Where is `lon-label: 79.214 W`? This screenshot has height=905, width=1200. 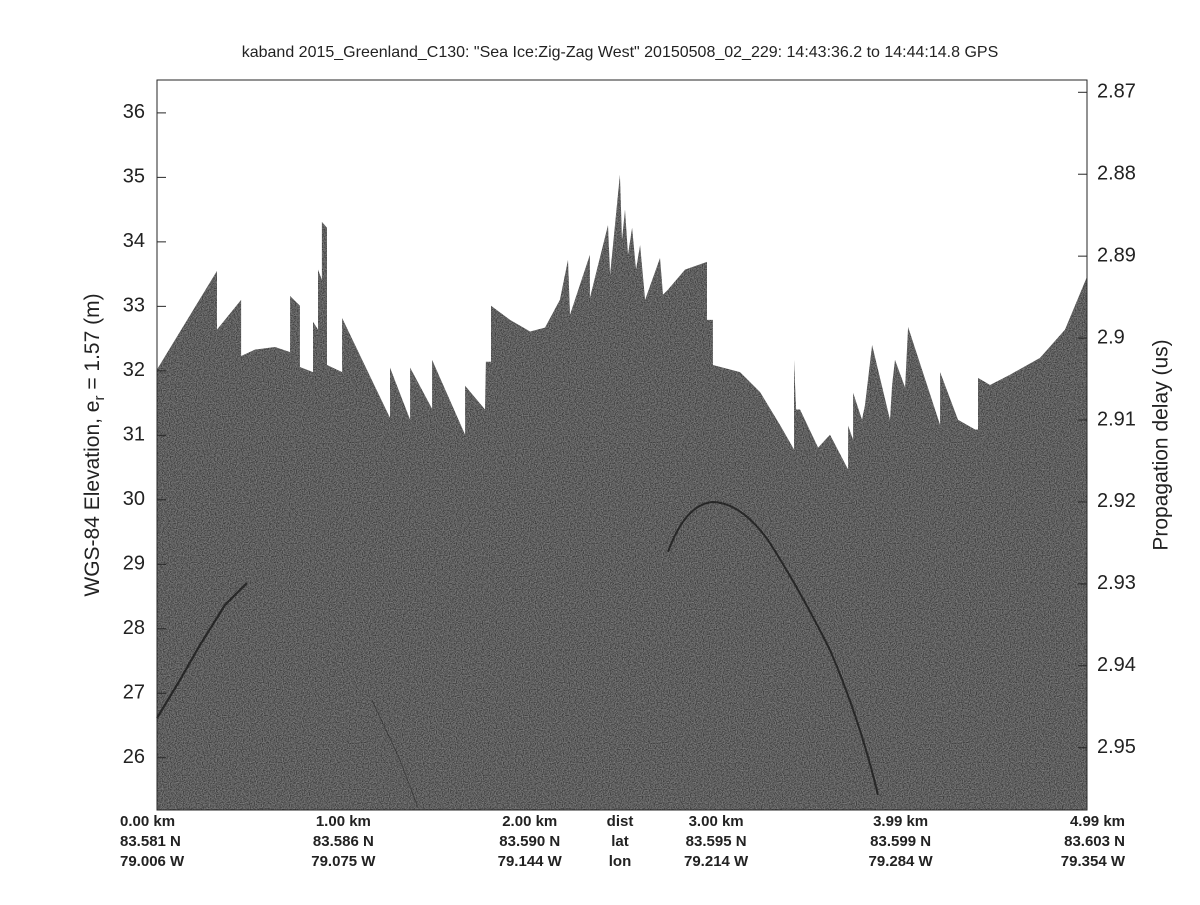
lon-label: 79.214 W is located at coordinates (716, 861).